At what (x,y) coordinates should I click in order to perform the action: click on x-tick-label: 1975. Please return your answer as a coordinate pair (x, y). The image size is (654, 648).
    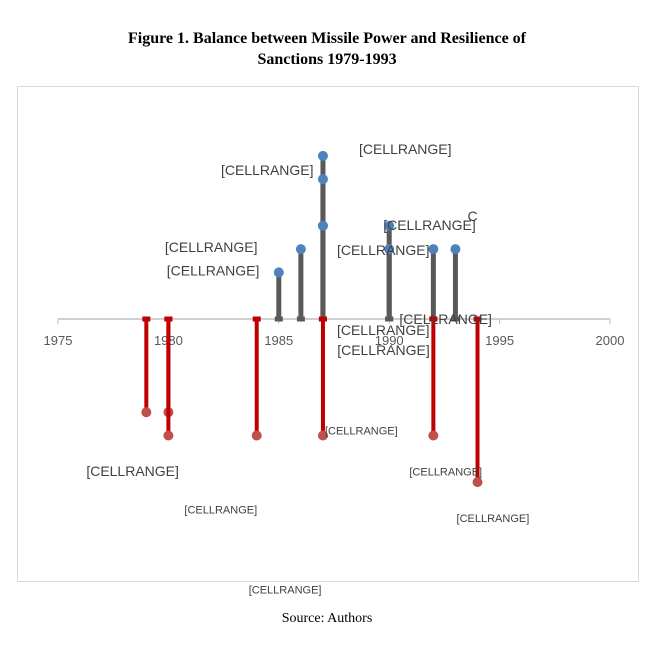
    Looking at the image, I should click on (58, 340).